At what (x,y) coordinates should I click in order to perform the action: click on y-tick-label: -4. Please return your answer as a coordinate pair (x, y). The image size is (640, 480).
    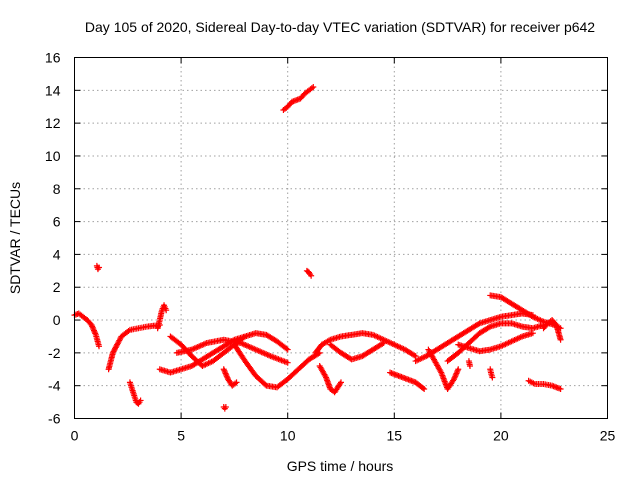
    Looking at the image, I should click on (54, 386).